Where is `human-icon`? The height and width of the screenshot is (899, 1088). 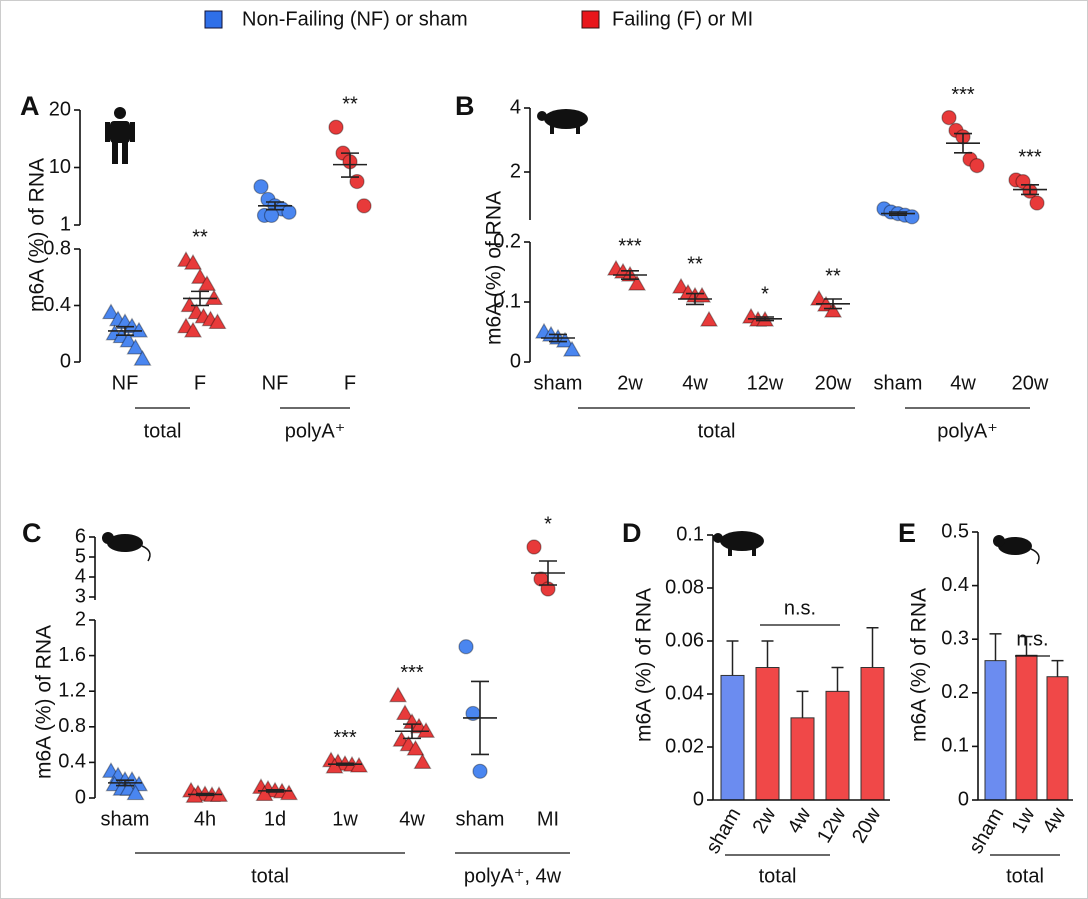
human-icon is located at coordinates (120, 135).